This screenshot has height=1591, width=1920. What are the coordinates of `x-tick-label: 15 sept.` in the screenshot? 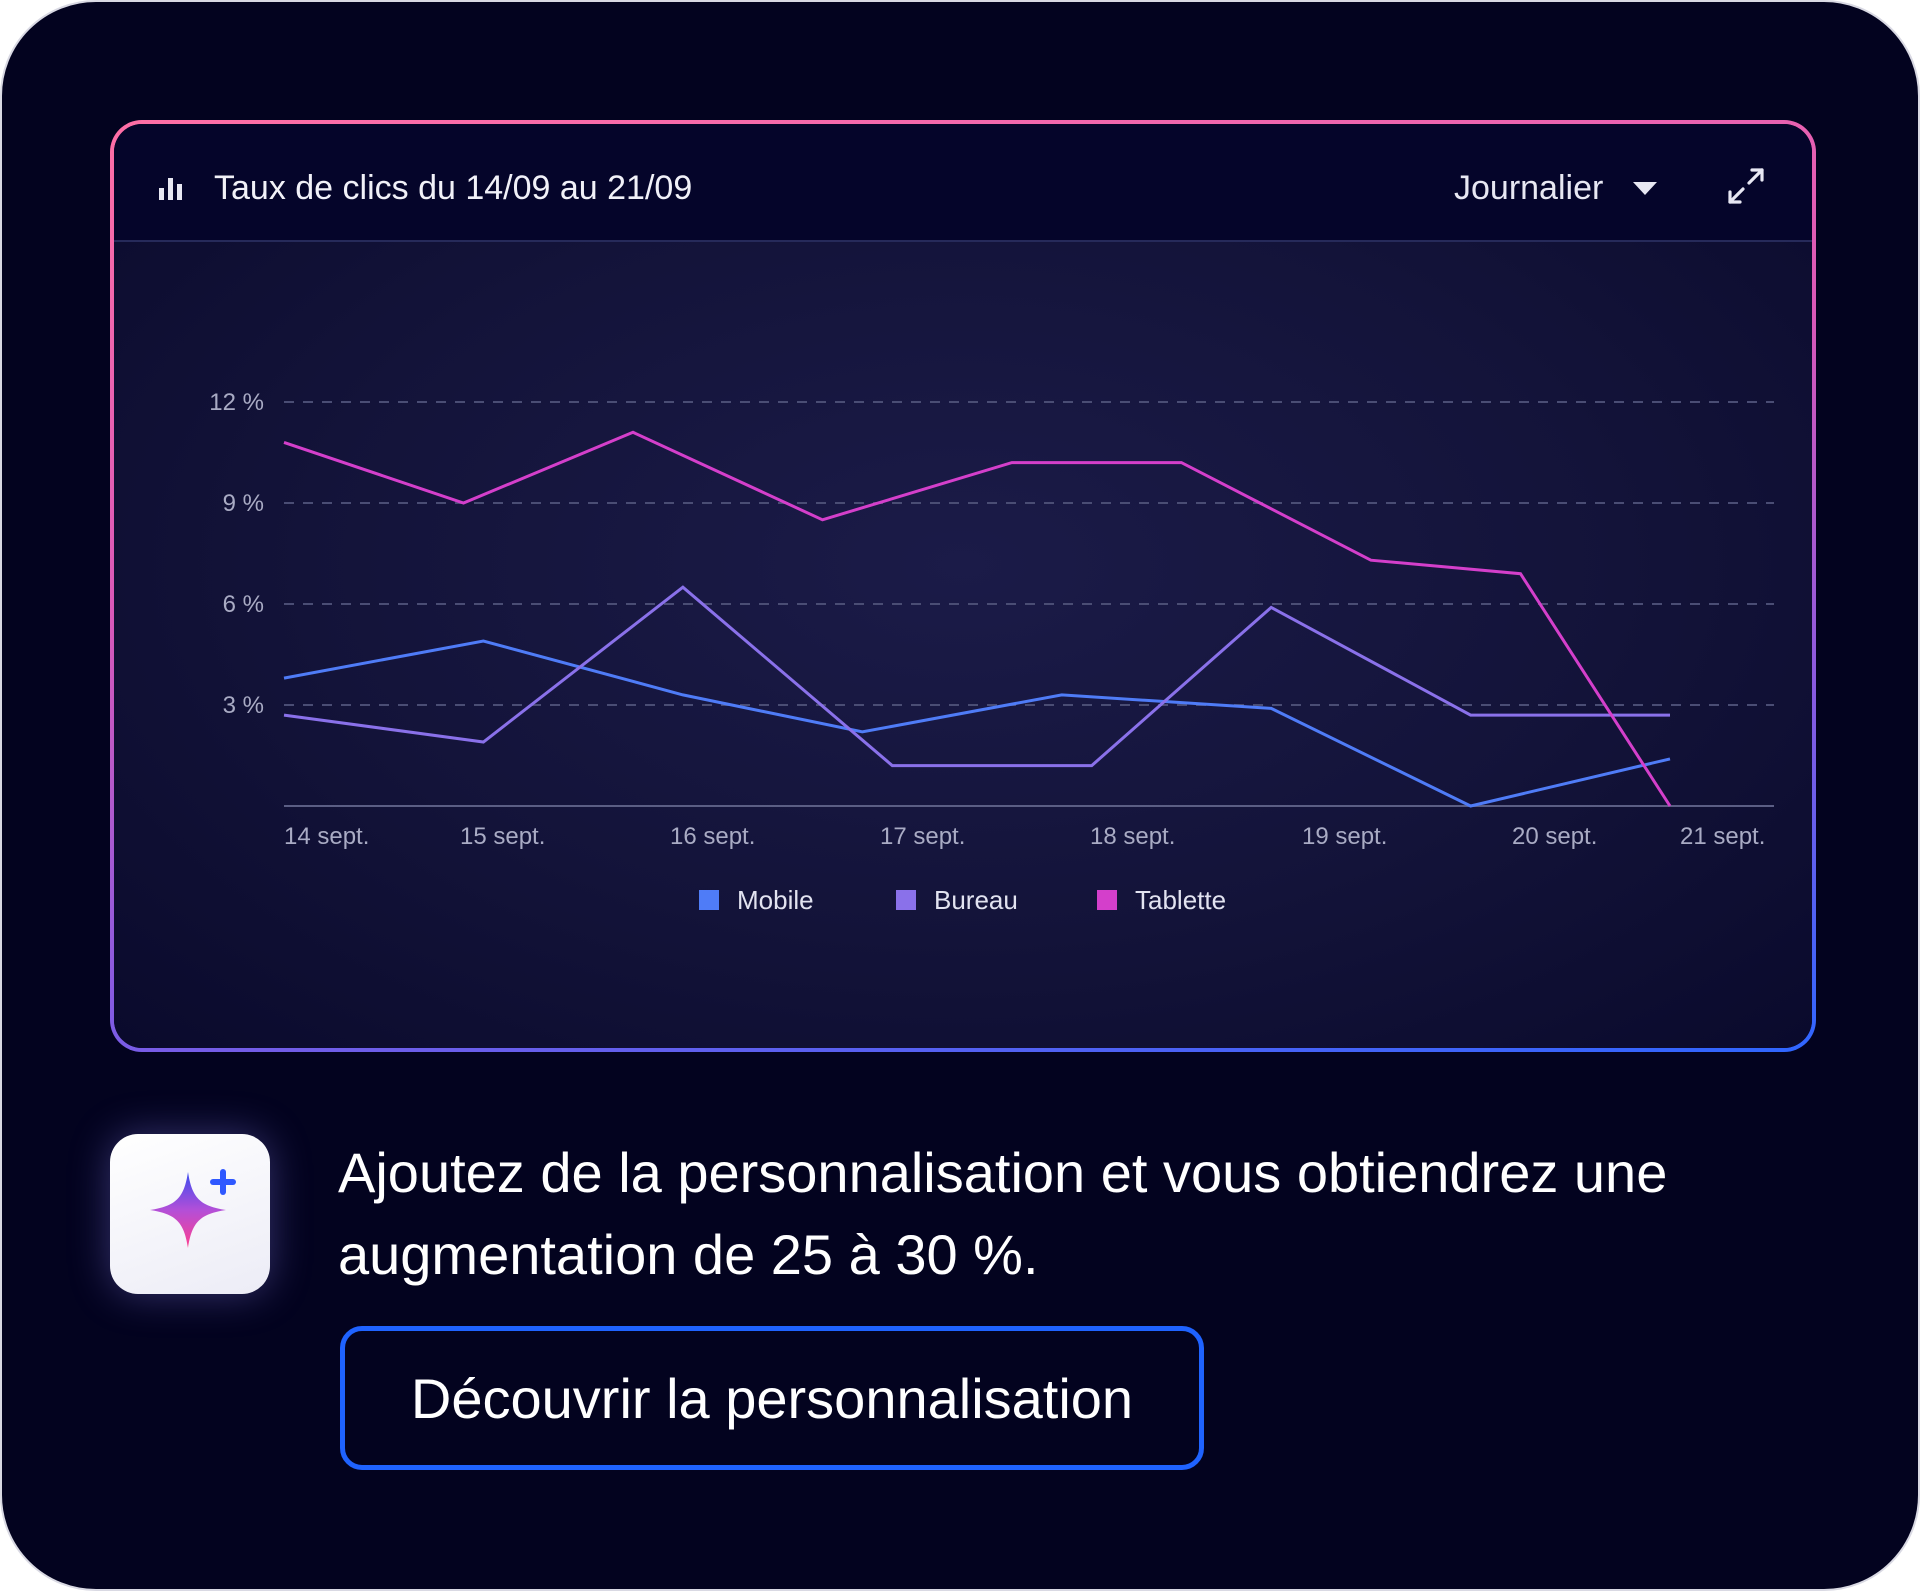 It's located at (502, 836).